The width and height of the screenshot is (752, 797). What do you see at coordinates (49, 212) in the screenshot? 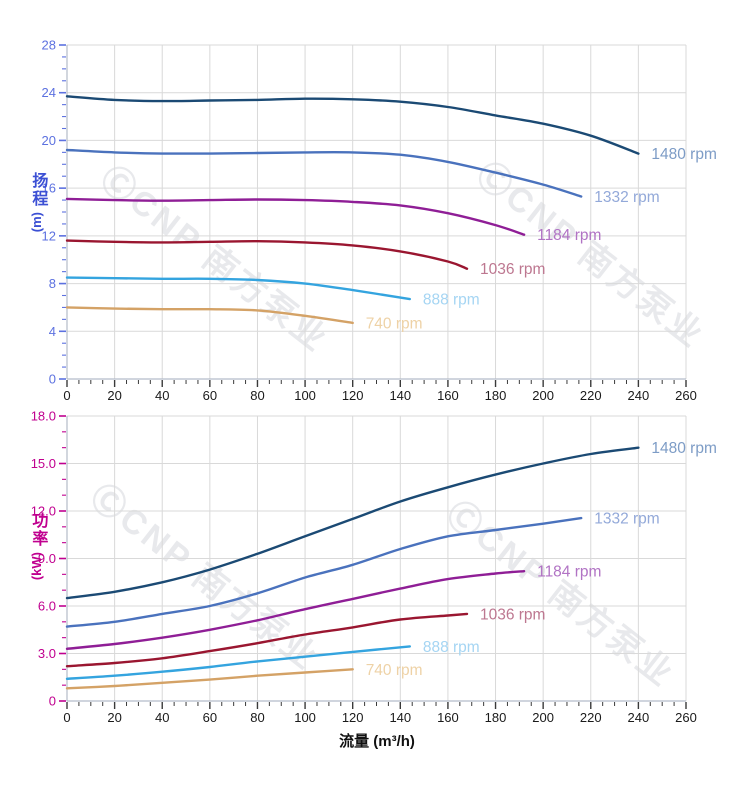
I see `y-axis-tick-labels: 28 24 20 16 12 8 4 0` at bounding box center [49, 212].